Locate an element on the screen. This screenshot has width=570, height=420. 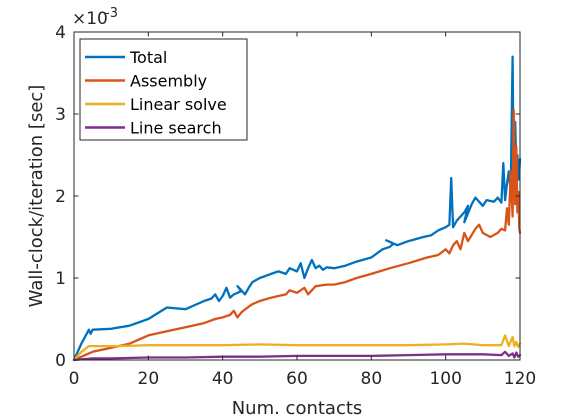
y-tick-label: 4 is located at coordinates (60, 33).